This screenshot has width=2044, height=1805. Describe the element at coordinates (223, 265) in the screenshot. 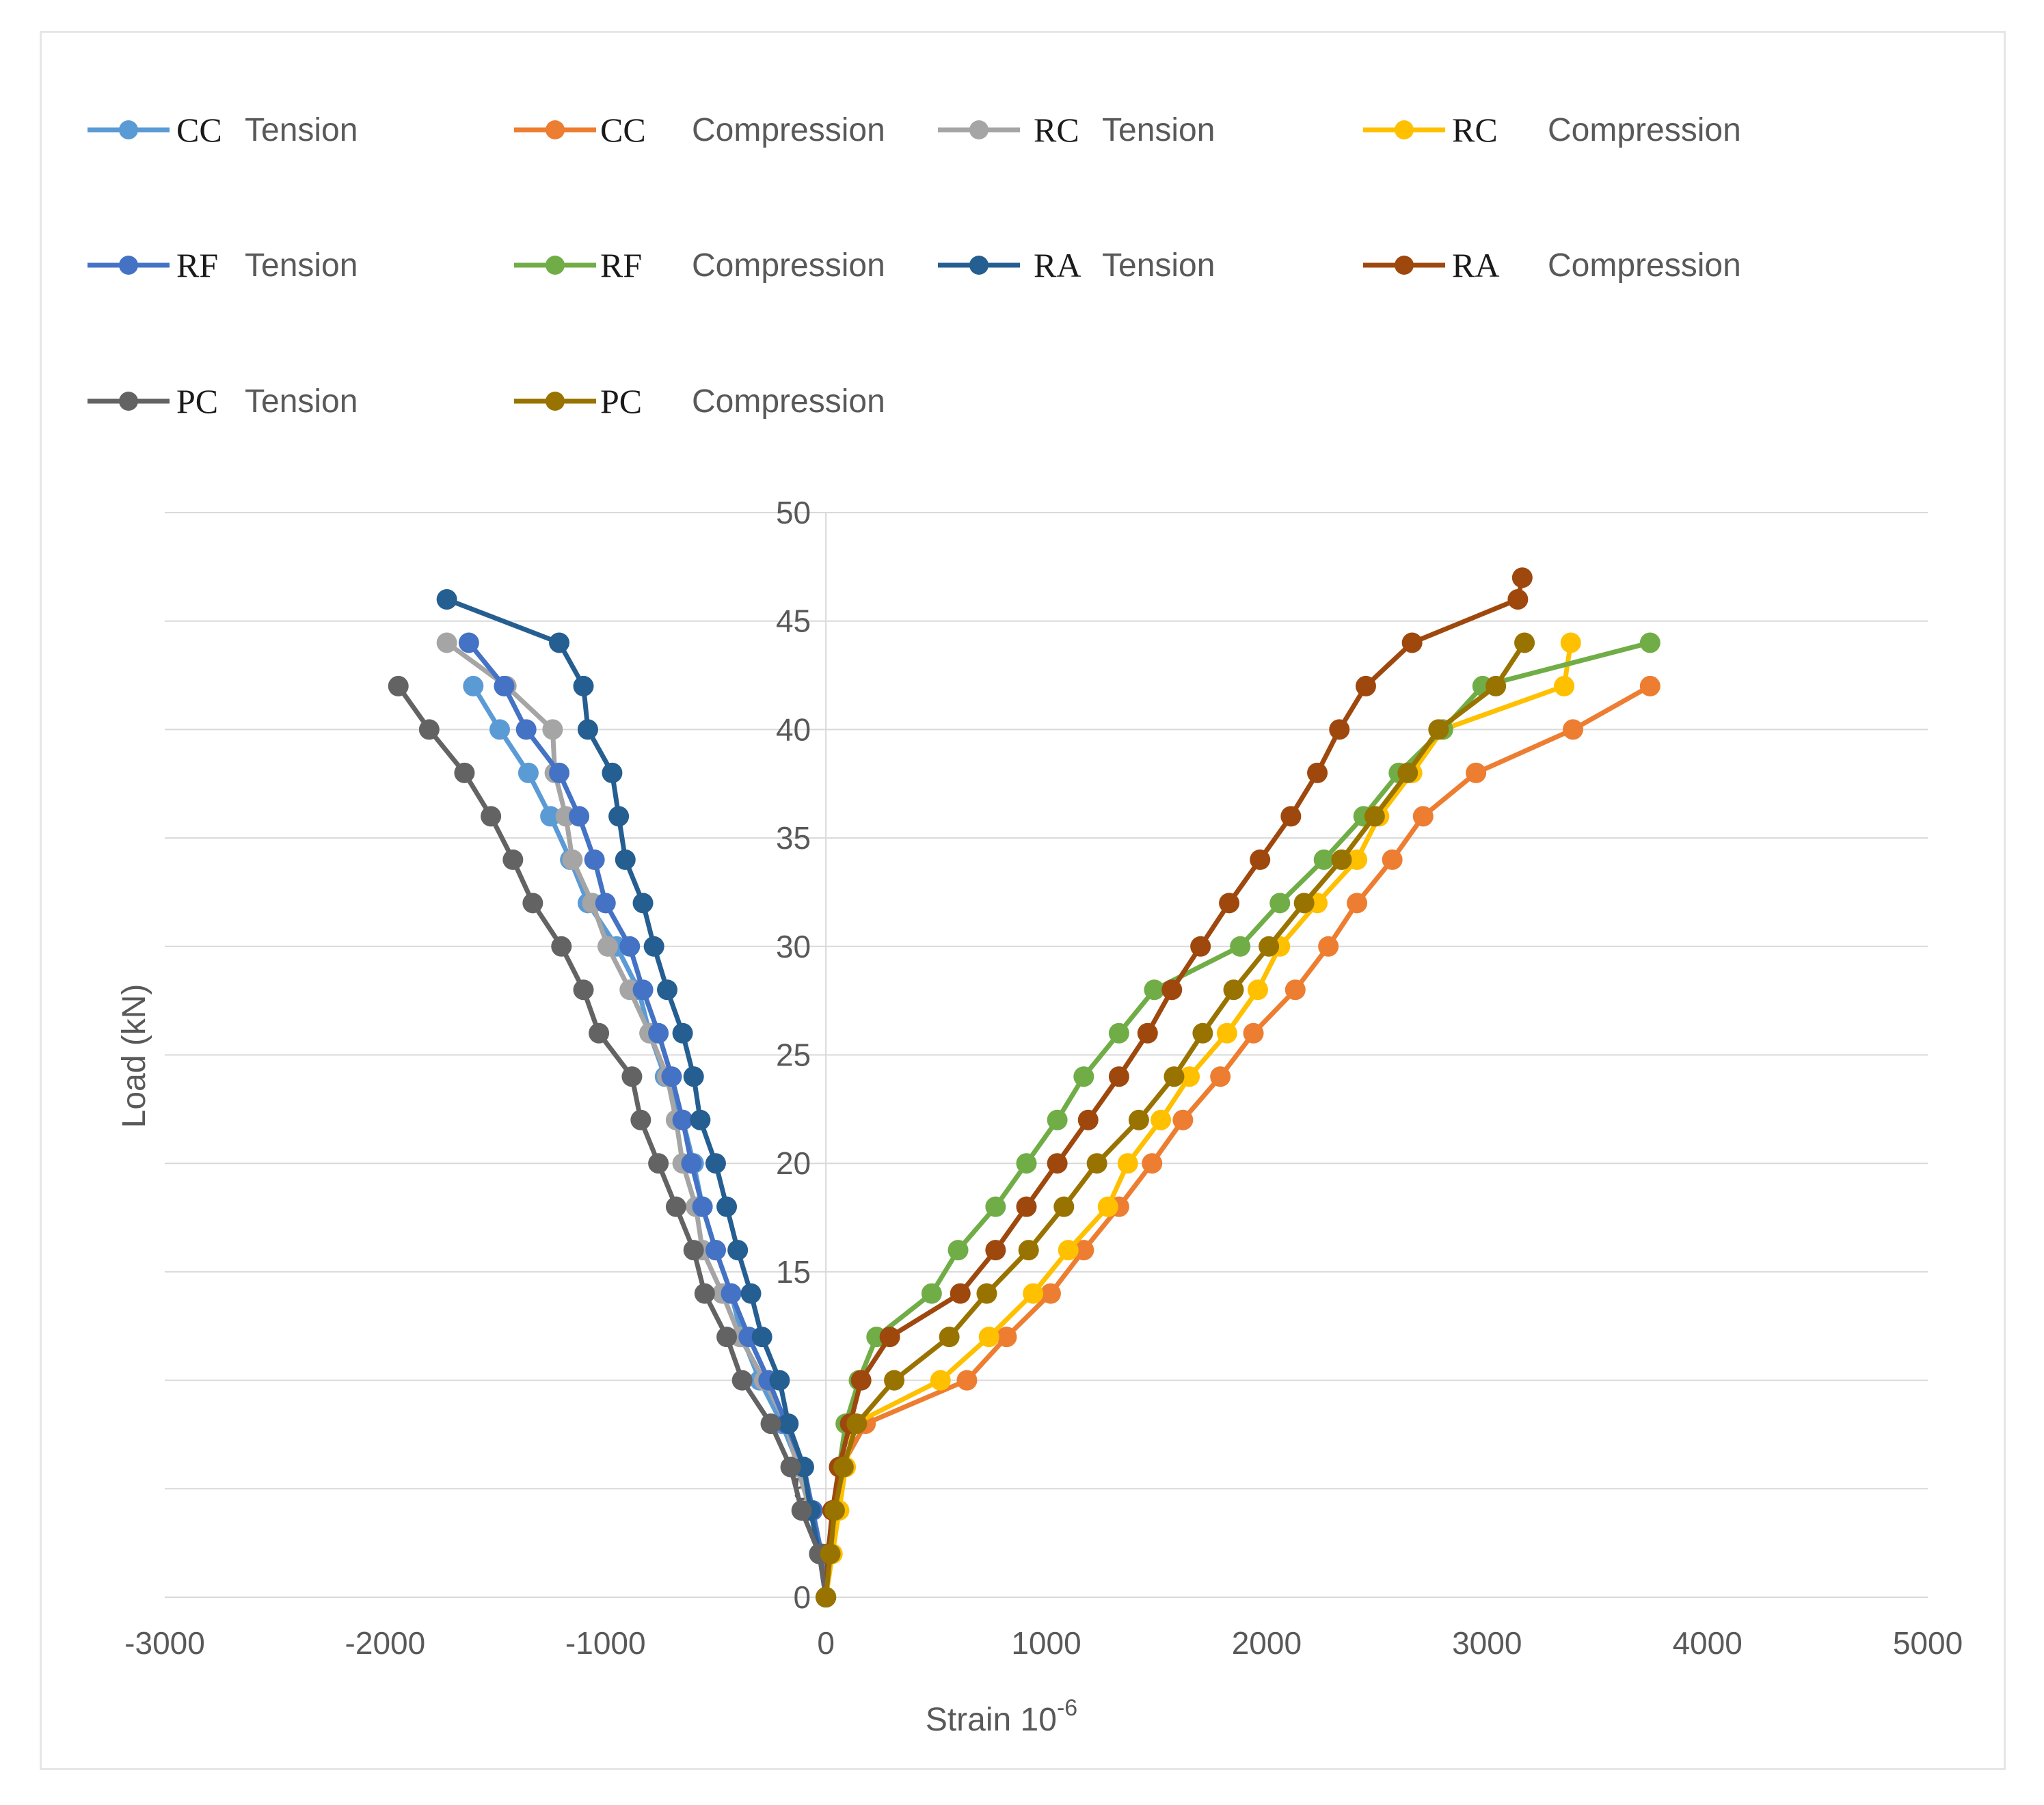

I see `legend-item-rf-tension: RF Tension` at that location.